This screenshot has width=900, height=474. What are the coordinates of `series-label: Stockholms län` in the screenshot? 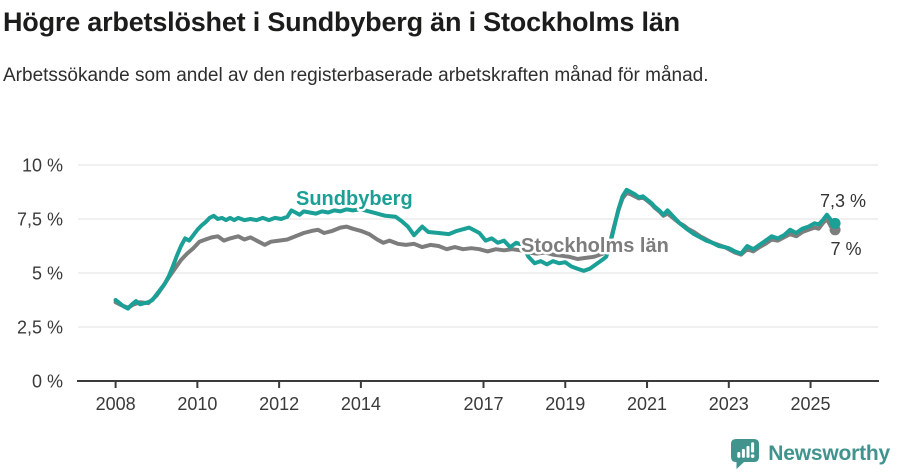 It's located at (595, 246).